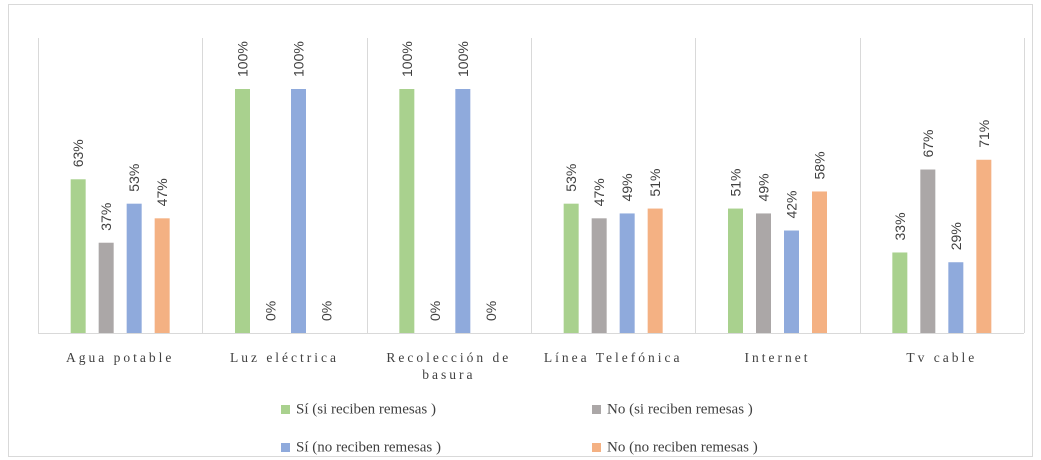  I want to click on data-label: 42%, so click(792, 204).